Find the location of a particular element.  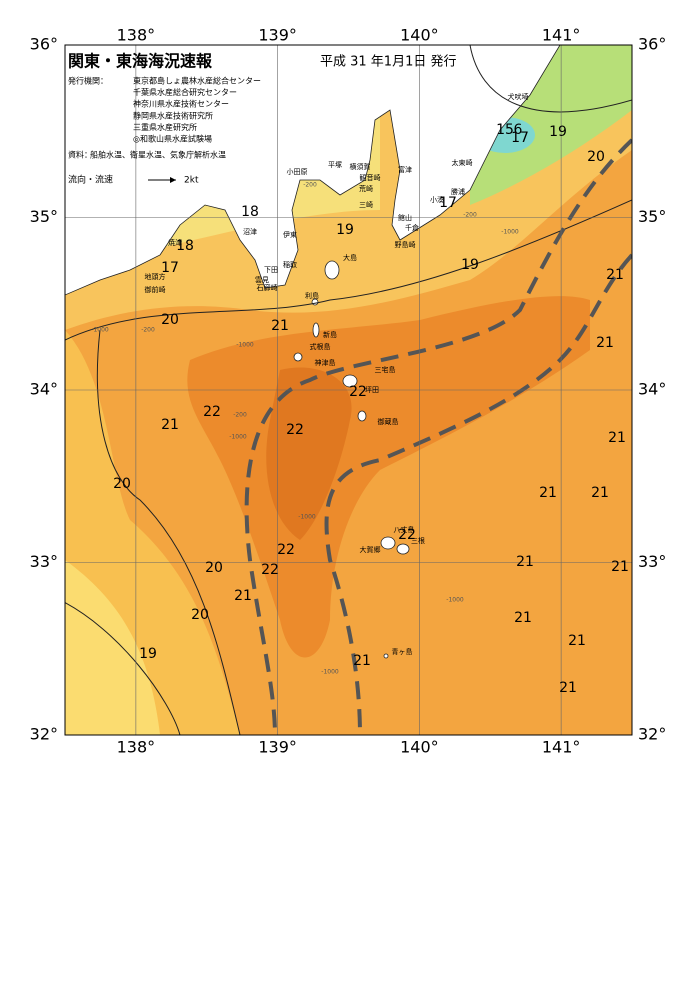

place-name: 青ヶ島 is located at coordinates (402, 651).